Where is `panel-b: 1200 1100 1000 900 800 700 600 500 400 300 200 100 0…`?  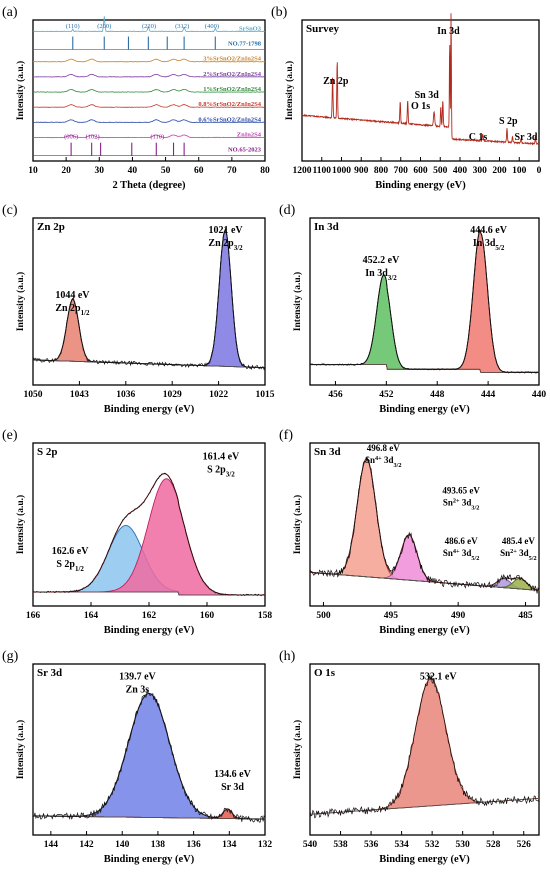
panel-b: 1200 1100 1000 900 800 700 600 500 400 300 200 100 0… is located at coordinates (406, 98).